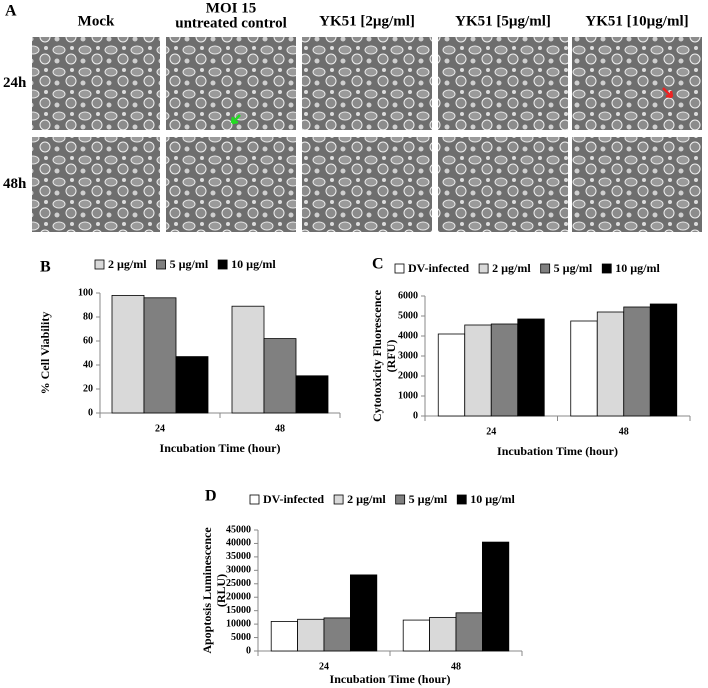 The width and height of the screenshot is (708, 688). What do you see at coordinates (85, 292) in the screenshot?
I see `y-tick-label: 100` at bounding box center [85, 292].